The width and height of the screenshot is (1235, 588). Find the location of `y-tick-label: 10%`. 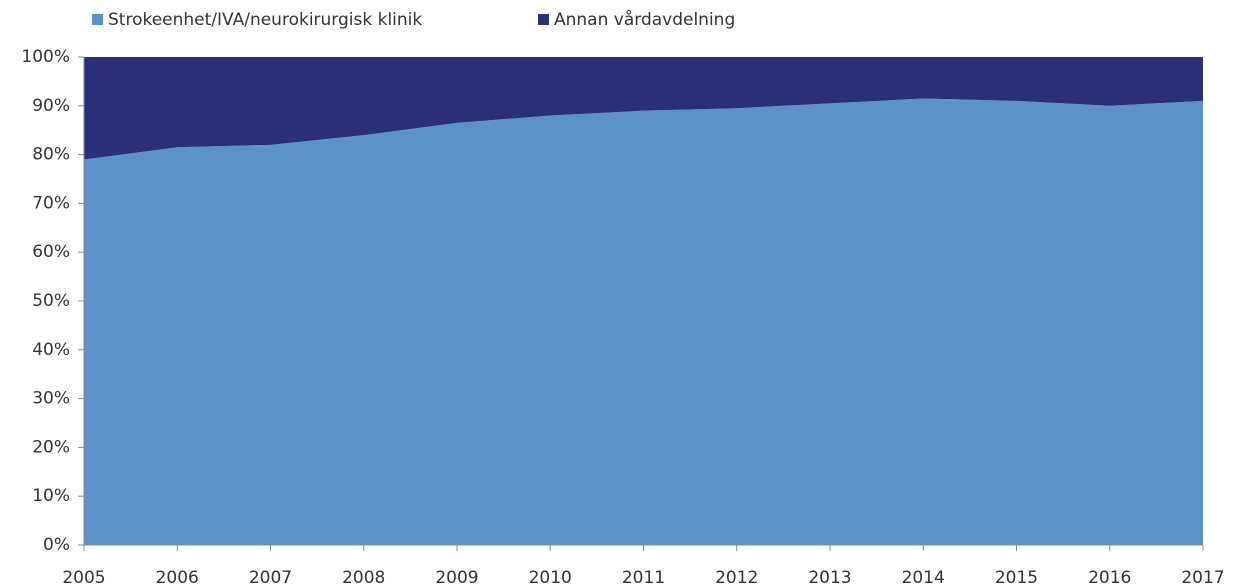

y-tick-label: 10% is located at coordinates (51, 496).